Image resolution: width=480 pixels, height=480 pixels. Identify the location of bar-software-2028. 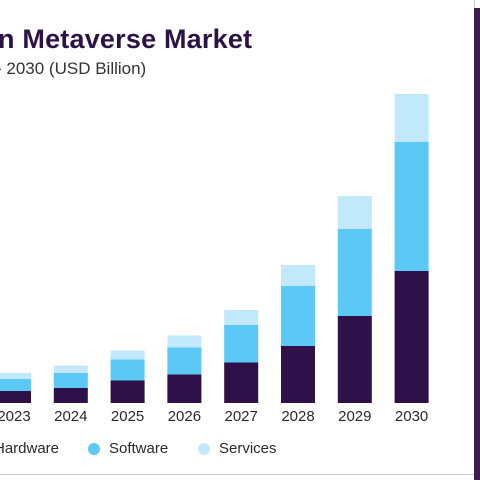
(298, 316).